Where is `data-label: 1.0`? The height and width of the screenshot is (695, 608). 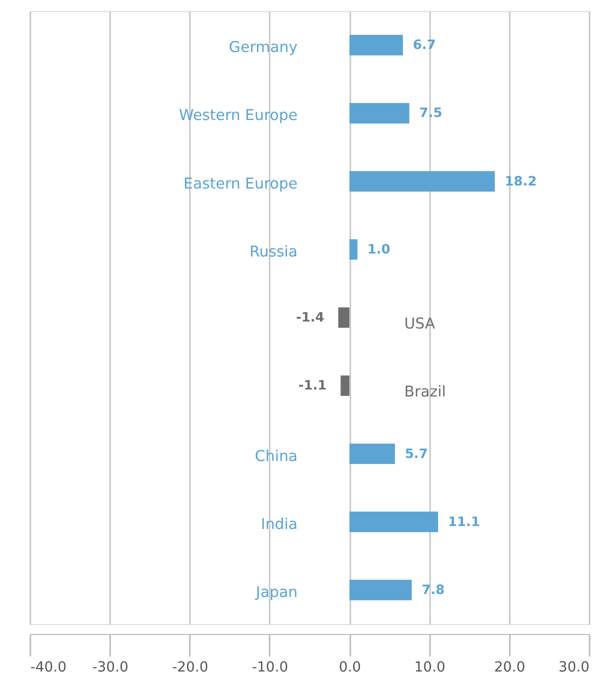 data-label: 1.0 is located at coordinates (378, 250).